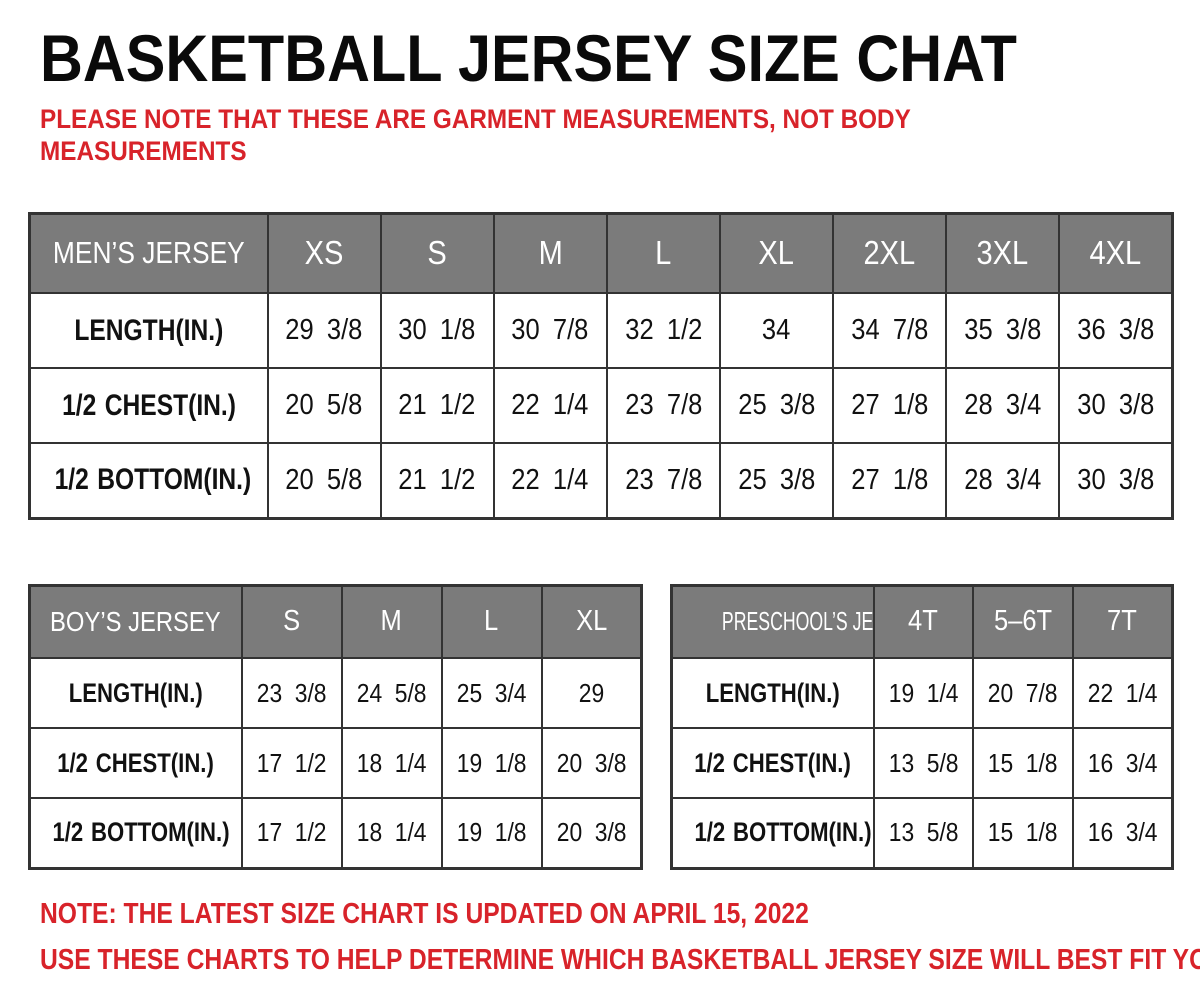  I want to click on table-title-cell: MEN’S JERSEY, so click(148, 253).